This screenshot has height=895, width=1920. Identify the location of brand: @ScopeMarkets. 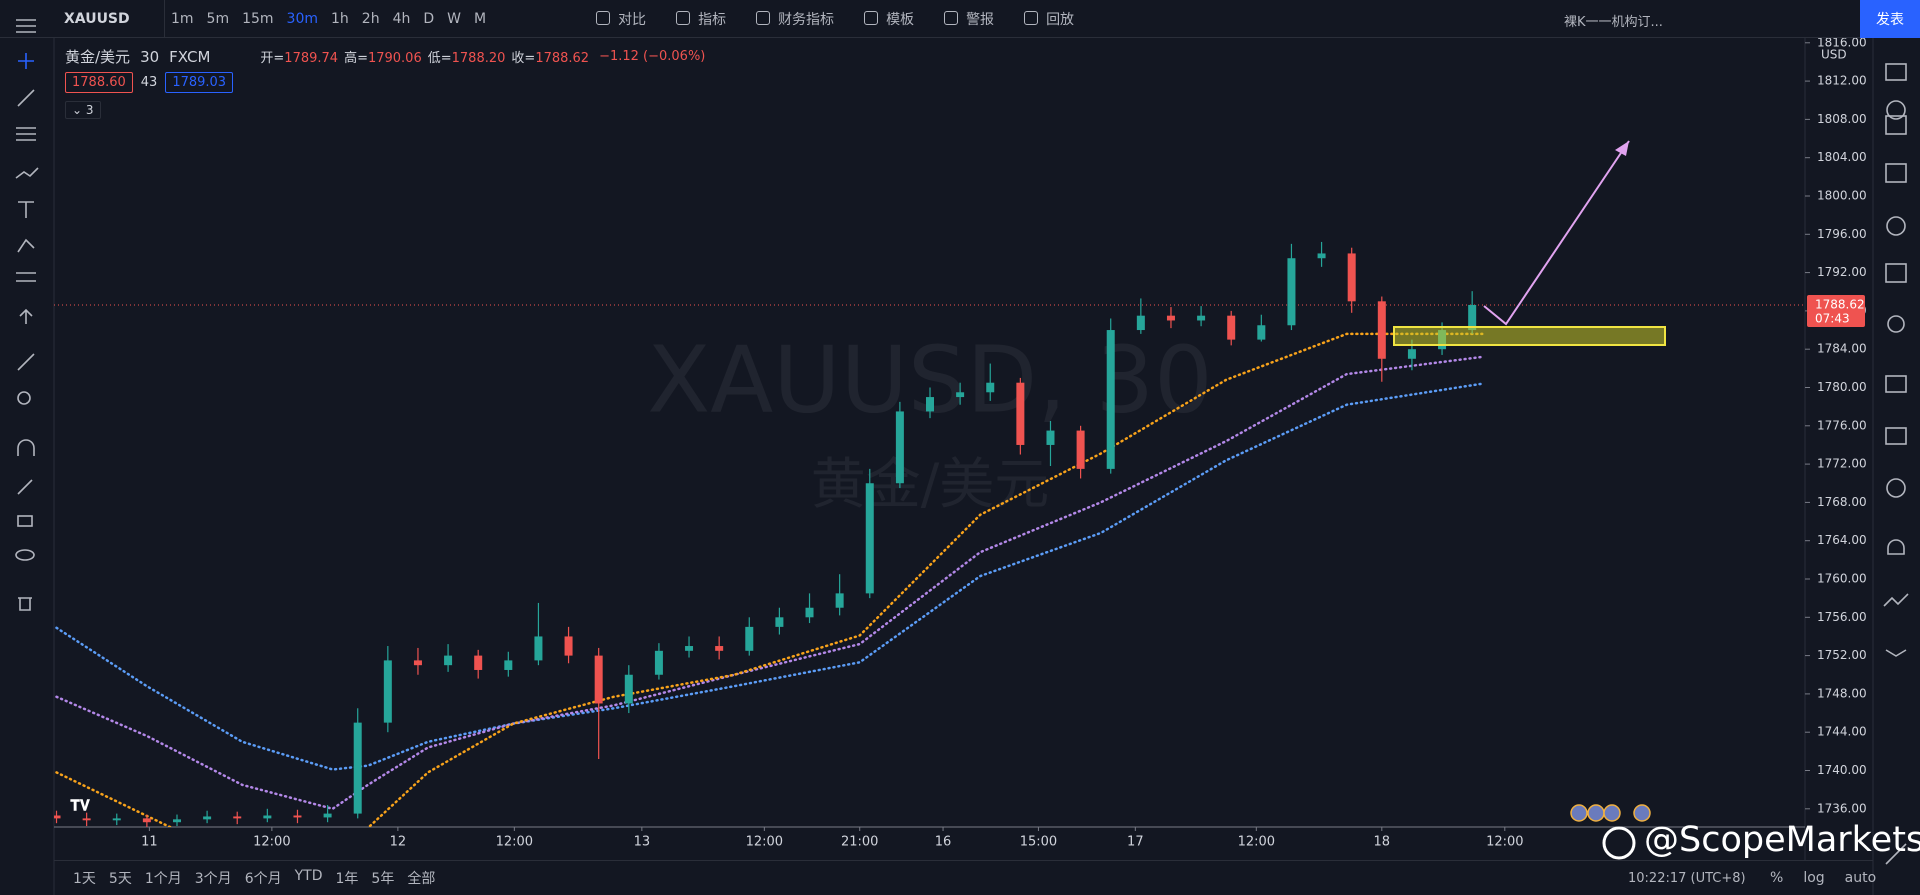
(1782, 840).